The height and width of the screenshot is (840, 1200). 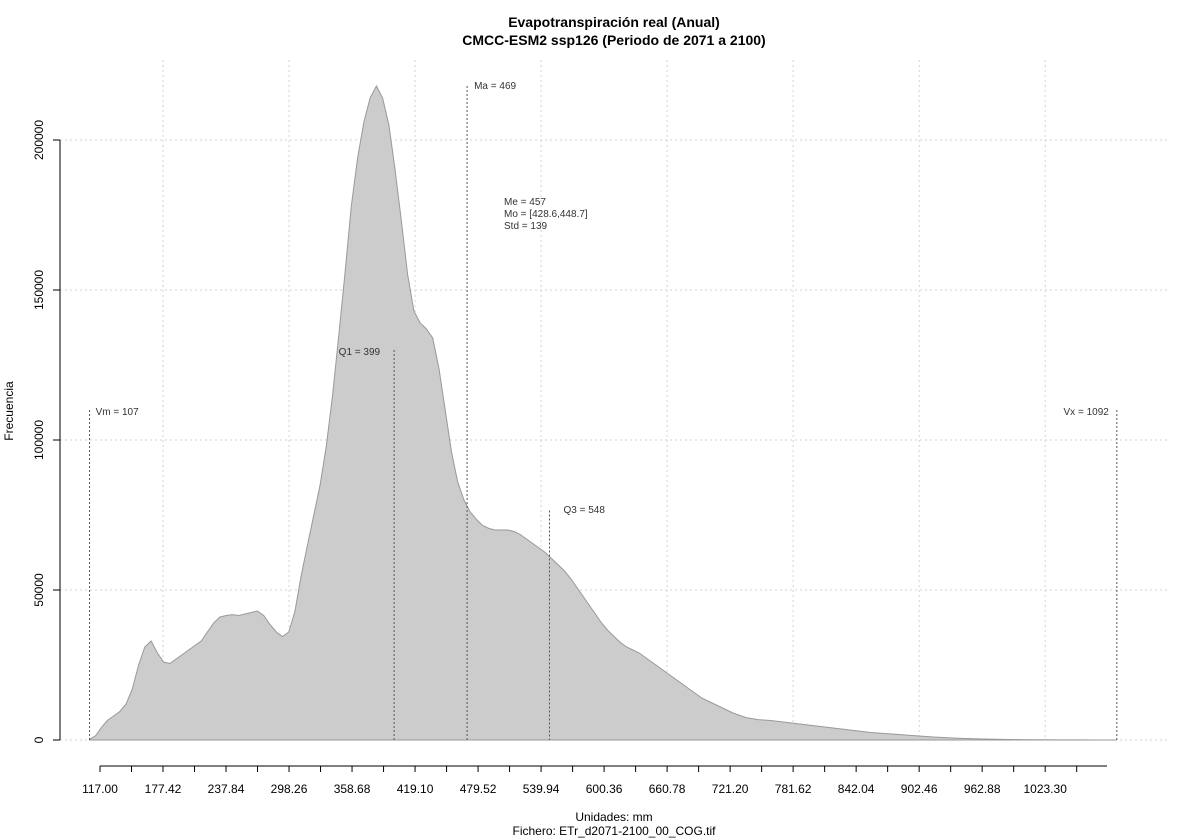 I want to click on y-tick-label: 150000, so click(x=39, y=290).